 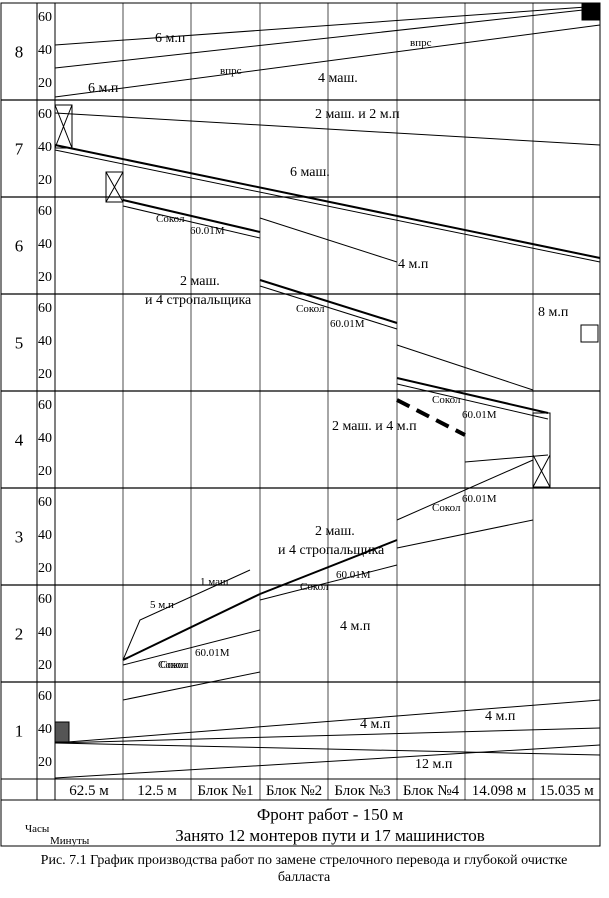 What do you see at coordinates (19, 731) in the screenshot?
I see `hour-label: 1` at bounding box center [19, 731].